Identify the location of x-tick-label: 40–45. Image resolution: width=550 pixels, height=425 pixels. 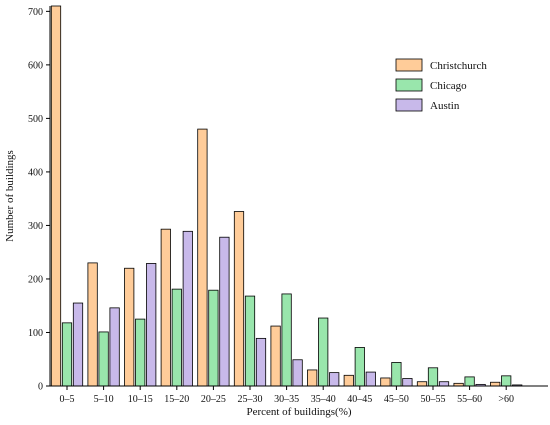
(359, 399).